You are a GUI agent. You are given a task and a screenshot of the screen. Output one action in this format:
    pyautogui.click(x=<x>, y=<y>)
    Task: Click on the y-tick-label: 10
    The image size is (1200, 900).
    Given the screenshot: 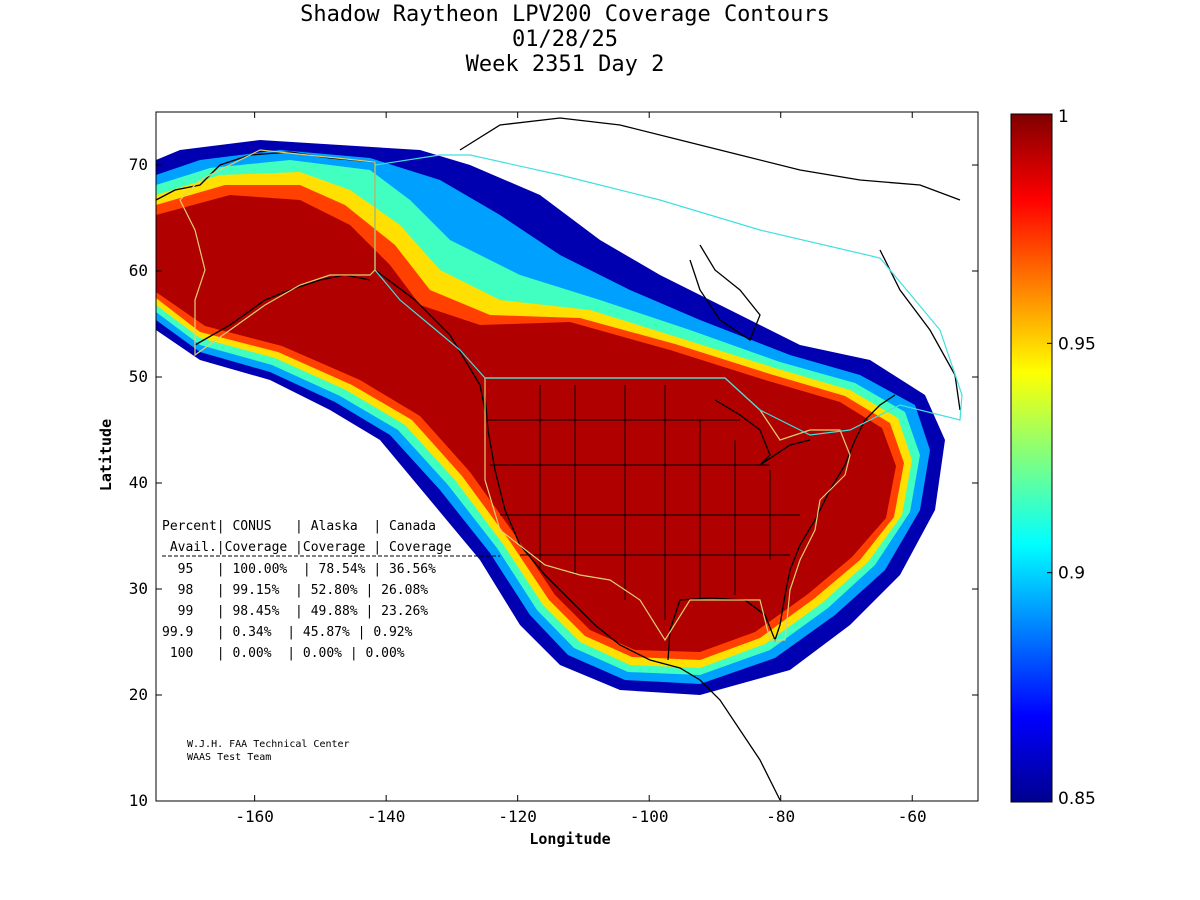 What is the action you would take?
    pyautogui.click(x=138, y=800)
    